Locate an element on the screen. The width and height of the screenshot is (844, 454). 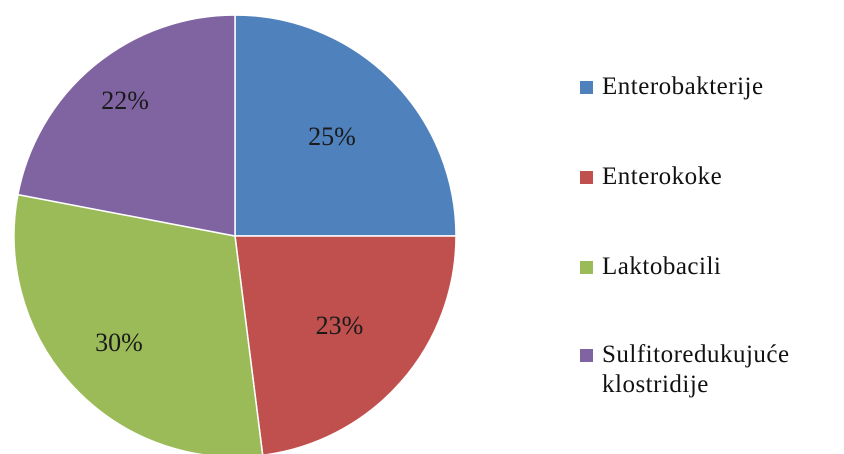
legend-swatch-enterokoke is located at coordinates (586, 177).